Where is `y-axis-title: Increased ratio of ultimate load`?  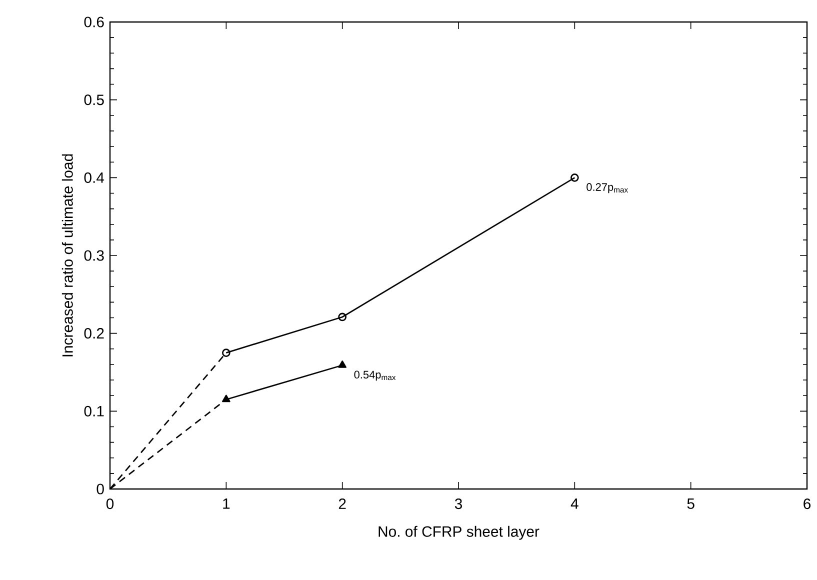
y-axis-title: Increased ratio of ultimate load is located at coordinates (67, 255).